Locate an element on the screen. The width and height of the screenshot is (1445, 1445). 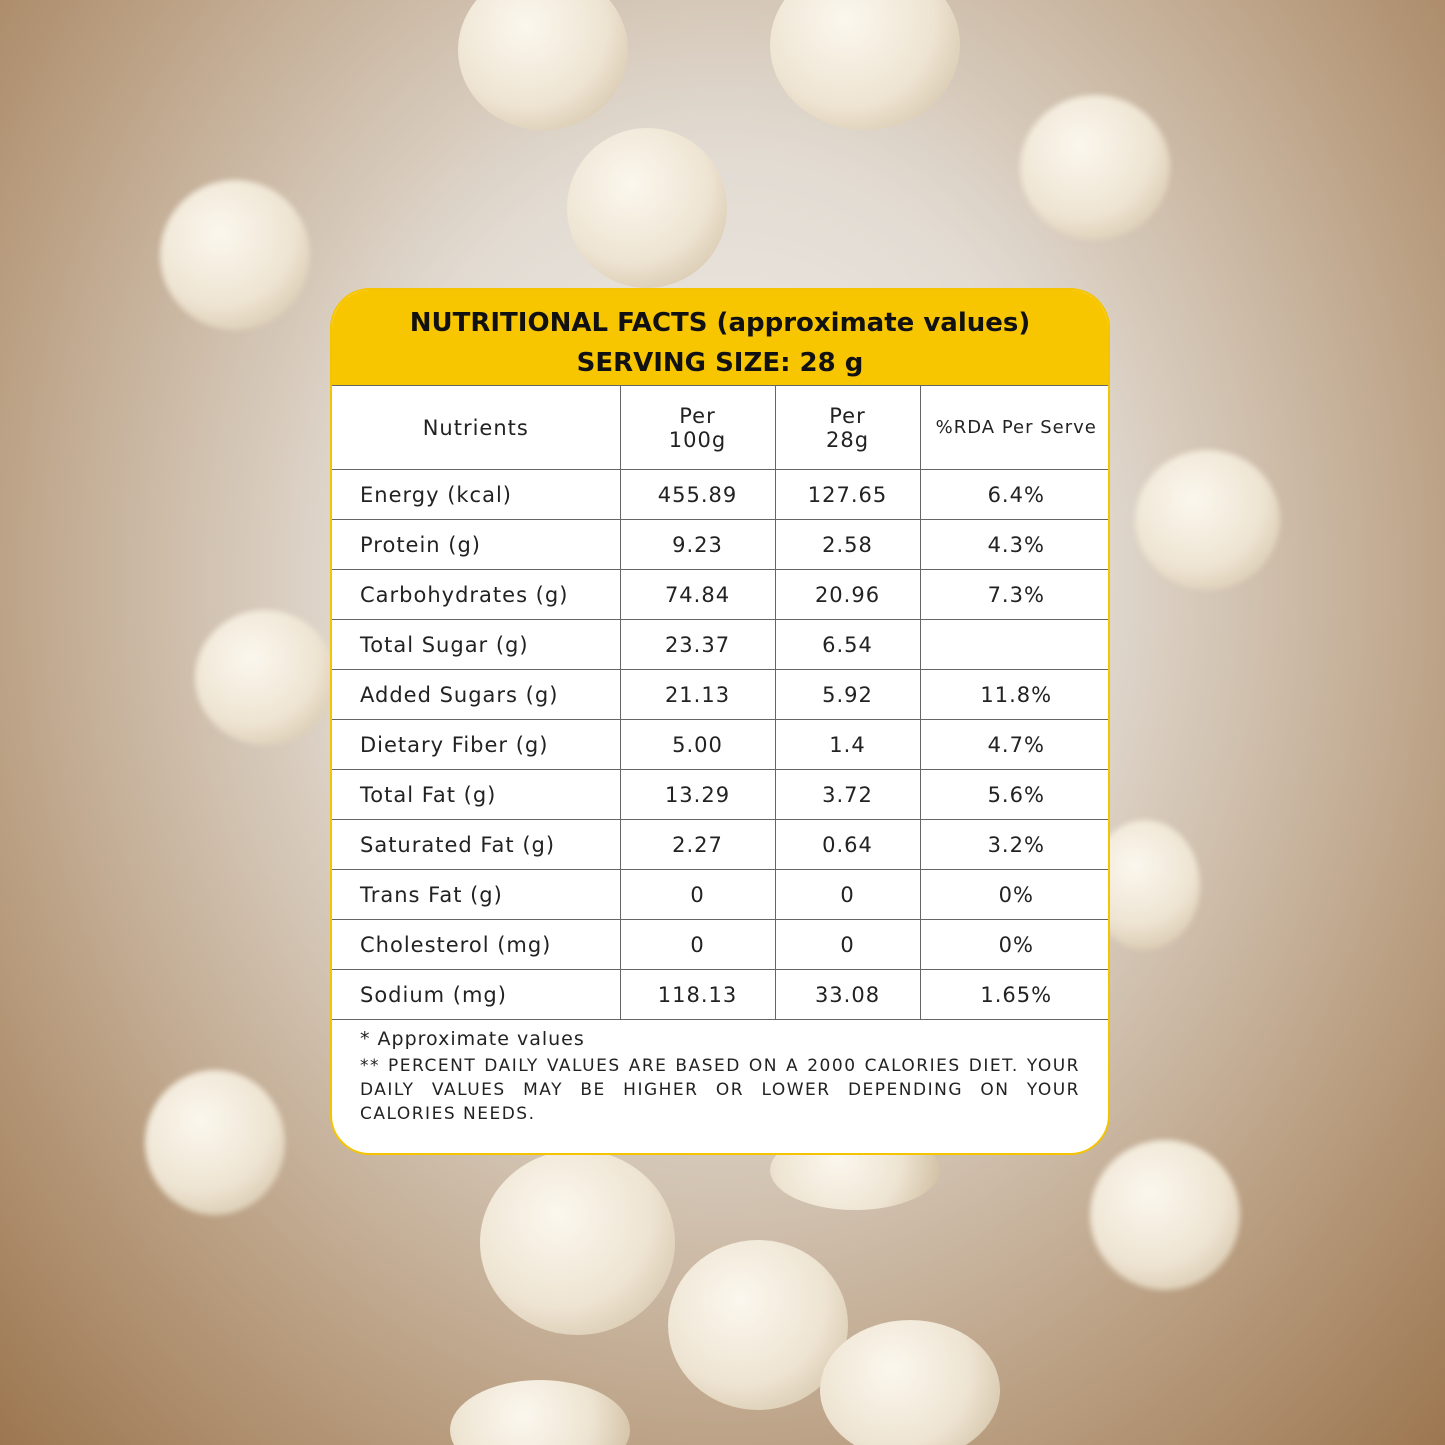
nutrient-value: 9.23 is located at coordinates (697, 544).